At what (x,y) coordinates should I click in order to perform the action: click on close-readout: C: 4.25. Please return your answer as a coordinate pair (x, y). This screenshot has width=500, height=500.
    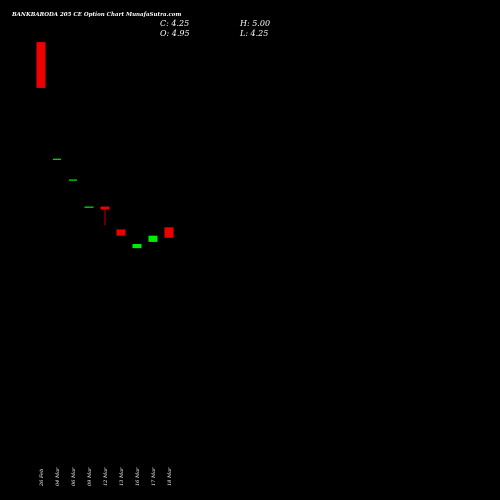
    Looking at the image, I should click on (174, 23).